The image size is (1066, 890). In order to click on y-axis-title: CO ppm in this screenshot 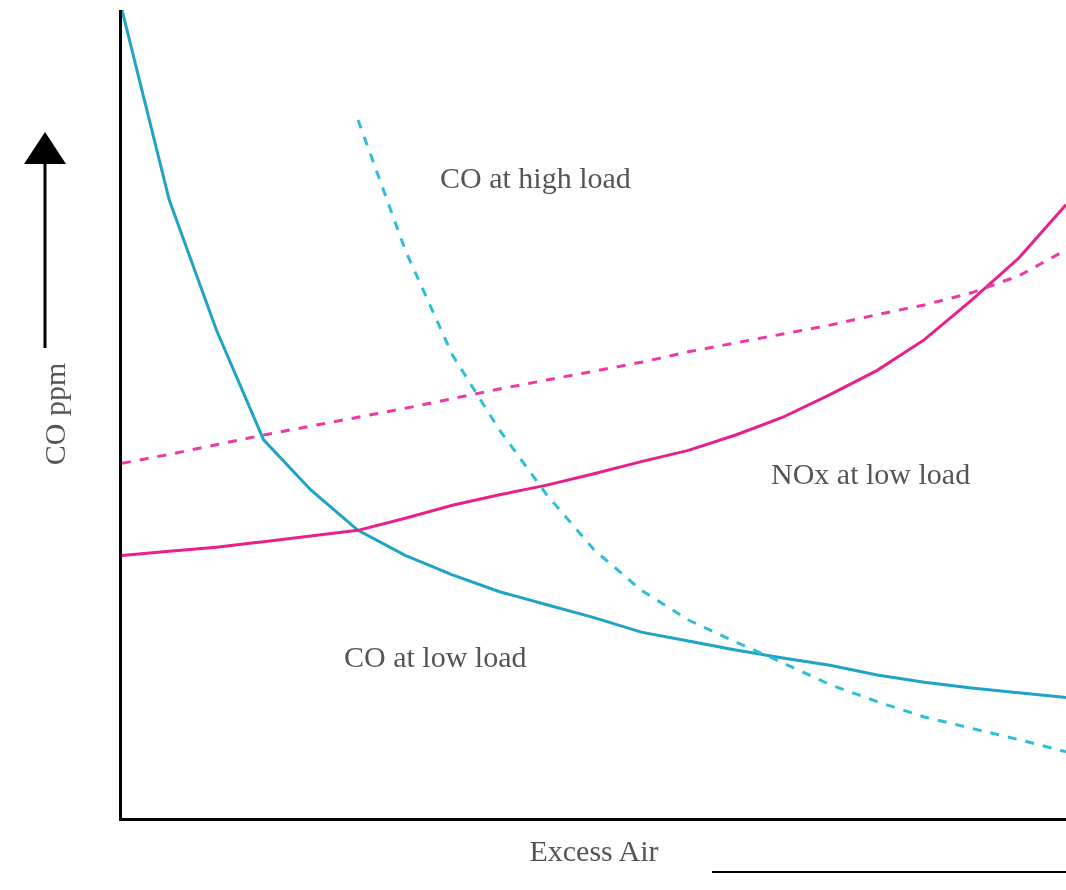, I will do `click(54, 414)`.